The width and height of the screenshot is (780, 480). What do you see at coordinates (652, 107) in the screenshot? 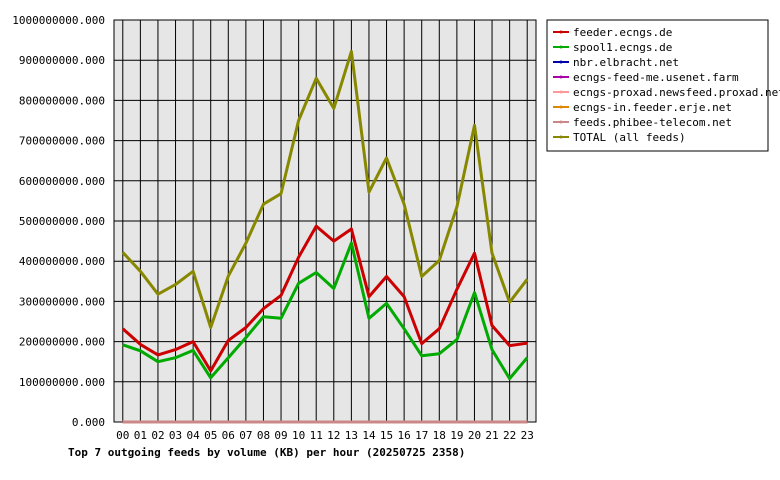
I see `legend-label: ecngs-in.feeder.erje.net` at bounding box center [652, 107].